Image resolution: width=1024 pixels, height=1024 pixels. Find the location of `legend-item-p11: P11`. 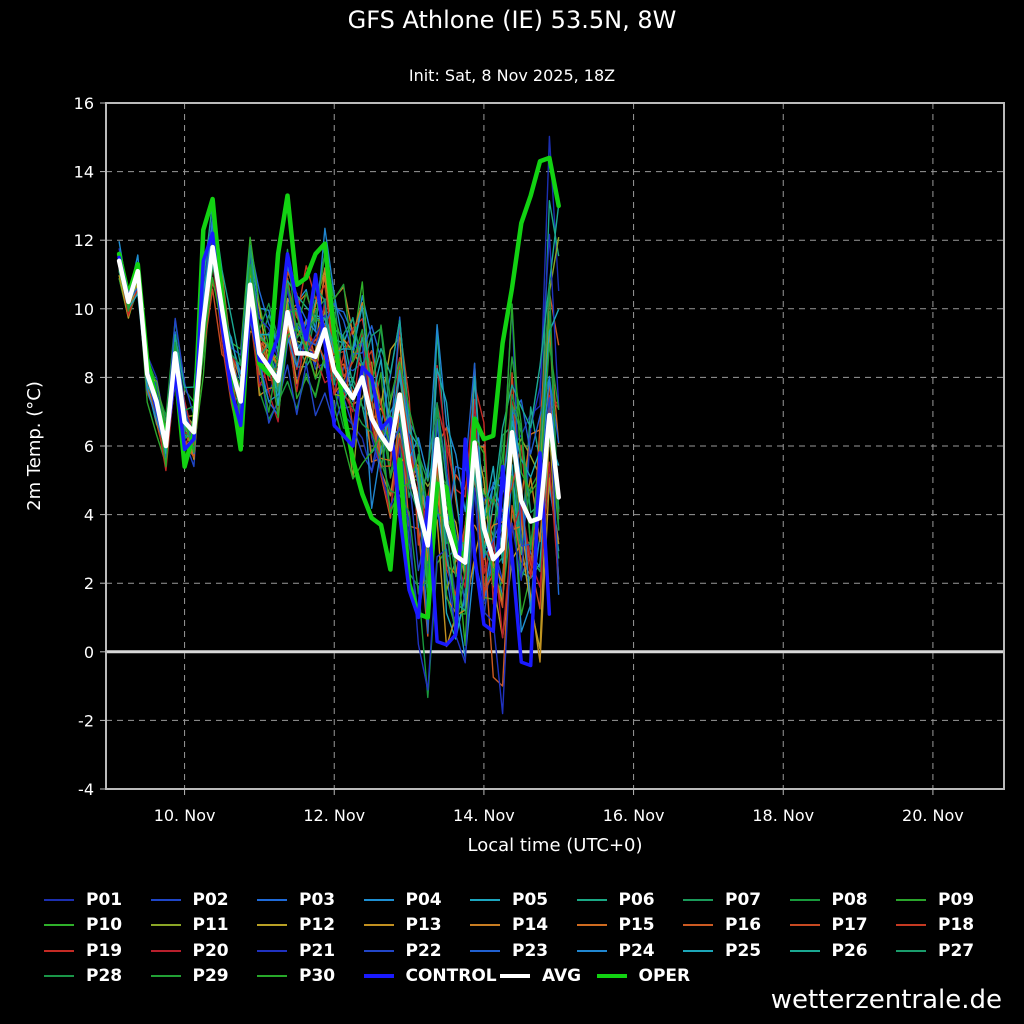

legend-item-p11: P11 is located at coordinates (189, 925).